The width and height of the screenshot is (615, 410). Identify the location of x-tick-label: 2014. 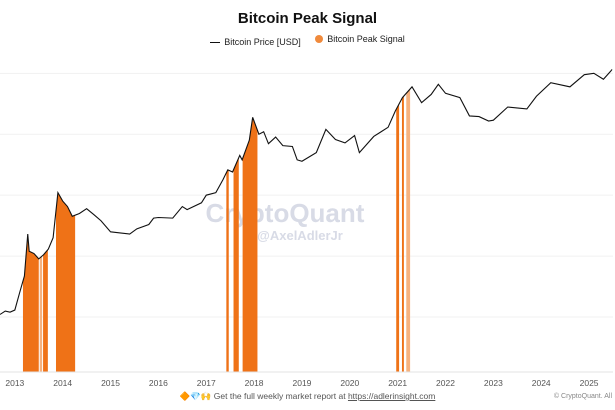
(62, 383).